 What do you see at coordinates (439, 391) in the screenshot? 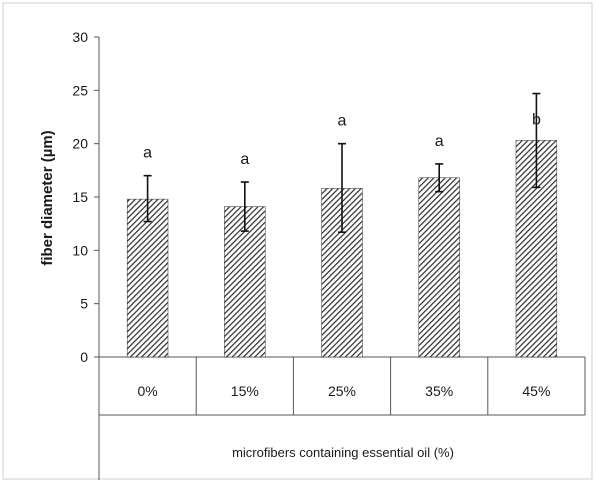
I see `x-tick-label: 35%` at bounding box center [439, 391].